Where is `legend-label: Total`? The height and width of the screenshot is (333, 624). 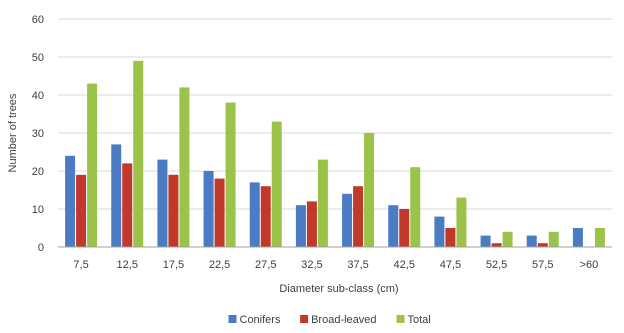
legend-label: Total is located at coordinates (419, 320).